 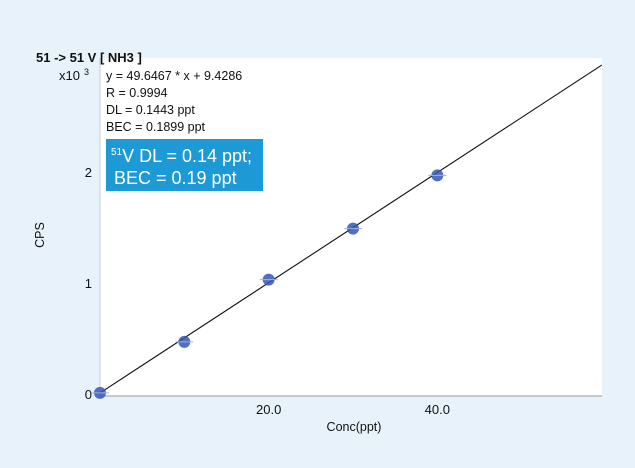 What do you see at coordinates (156, 127) in the screenshot?
I see `fit-bec-value: BEC = 0.1899 ppt` at bounding box center [156, 127].